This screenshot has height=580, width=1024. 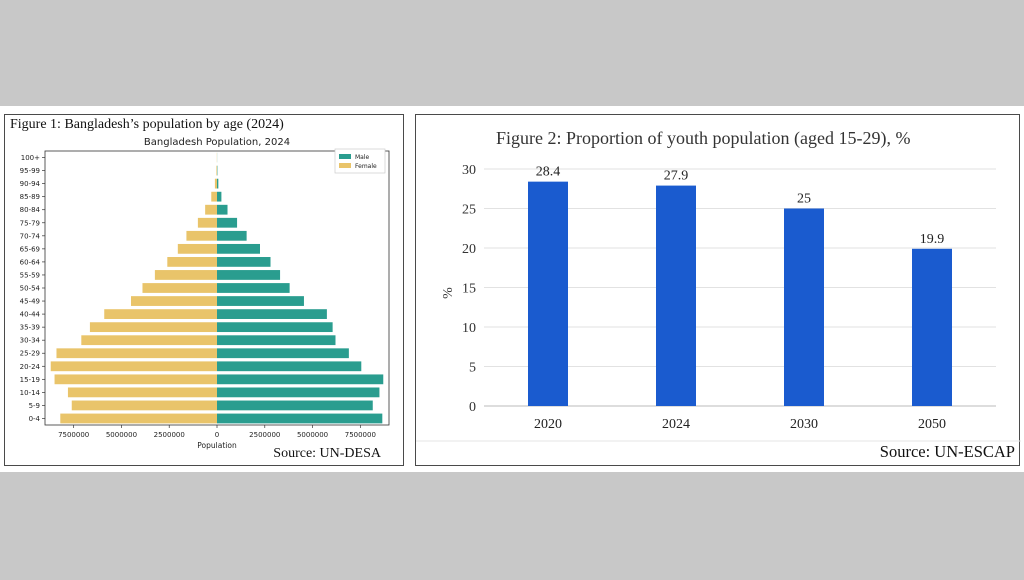 What do you see at coordinates (932, 239) in the screenshot?
I see `bar-value-label-2050: 19.9` at bounding box center [932, 239].